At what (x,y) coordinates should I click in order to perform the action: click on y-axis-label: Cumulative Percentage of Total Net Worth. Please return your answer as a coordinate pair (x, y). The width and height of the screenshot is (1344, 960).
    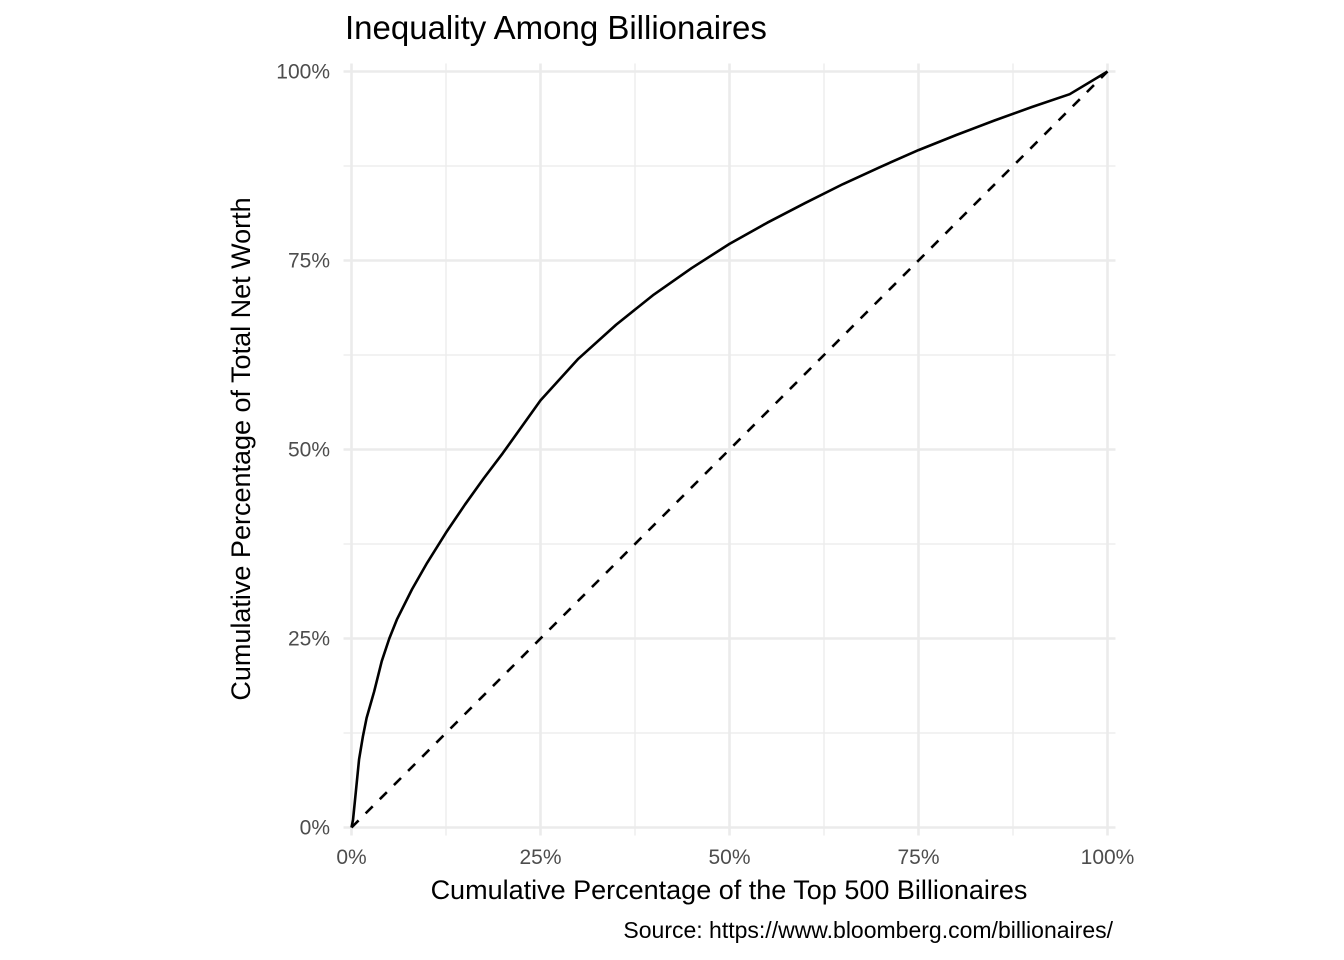
    Looking at the image, I should click on (241, 448).